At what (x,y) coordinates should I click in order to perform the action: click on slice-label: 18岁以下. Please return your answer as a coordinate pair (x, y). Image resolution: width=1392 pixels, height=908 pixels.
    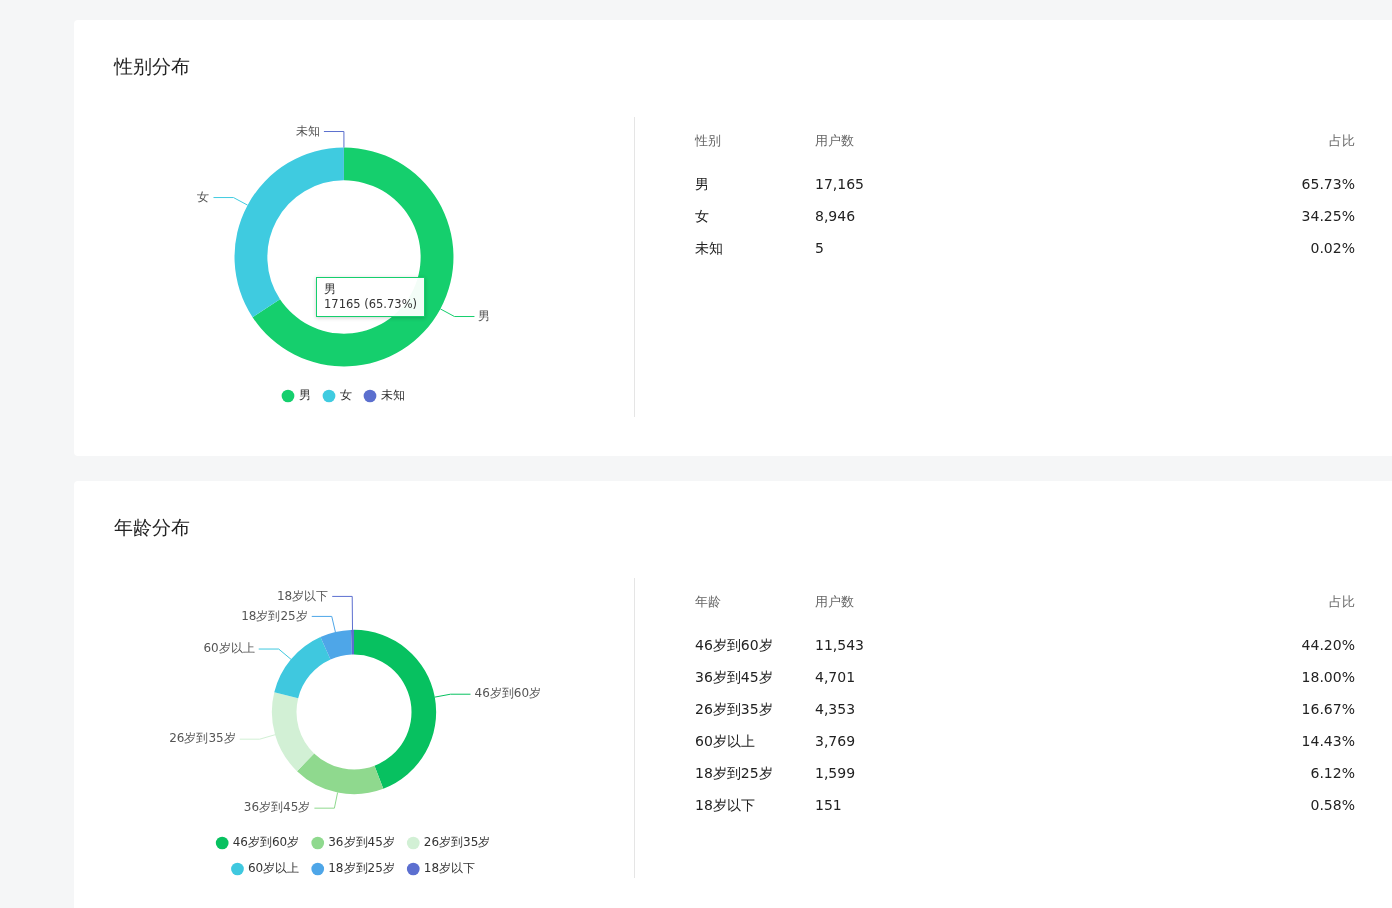
    Looking at the image, I should click on (302, 595).